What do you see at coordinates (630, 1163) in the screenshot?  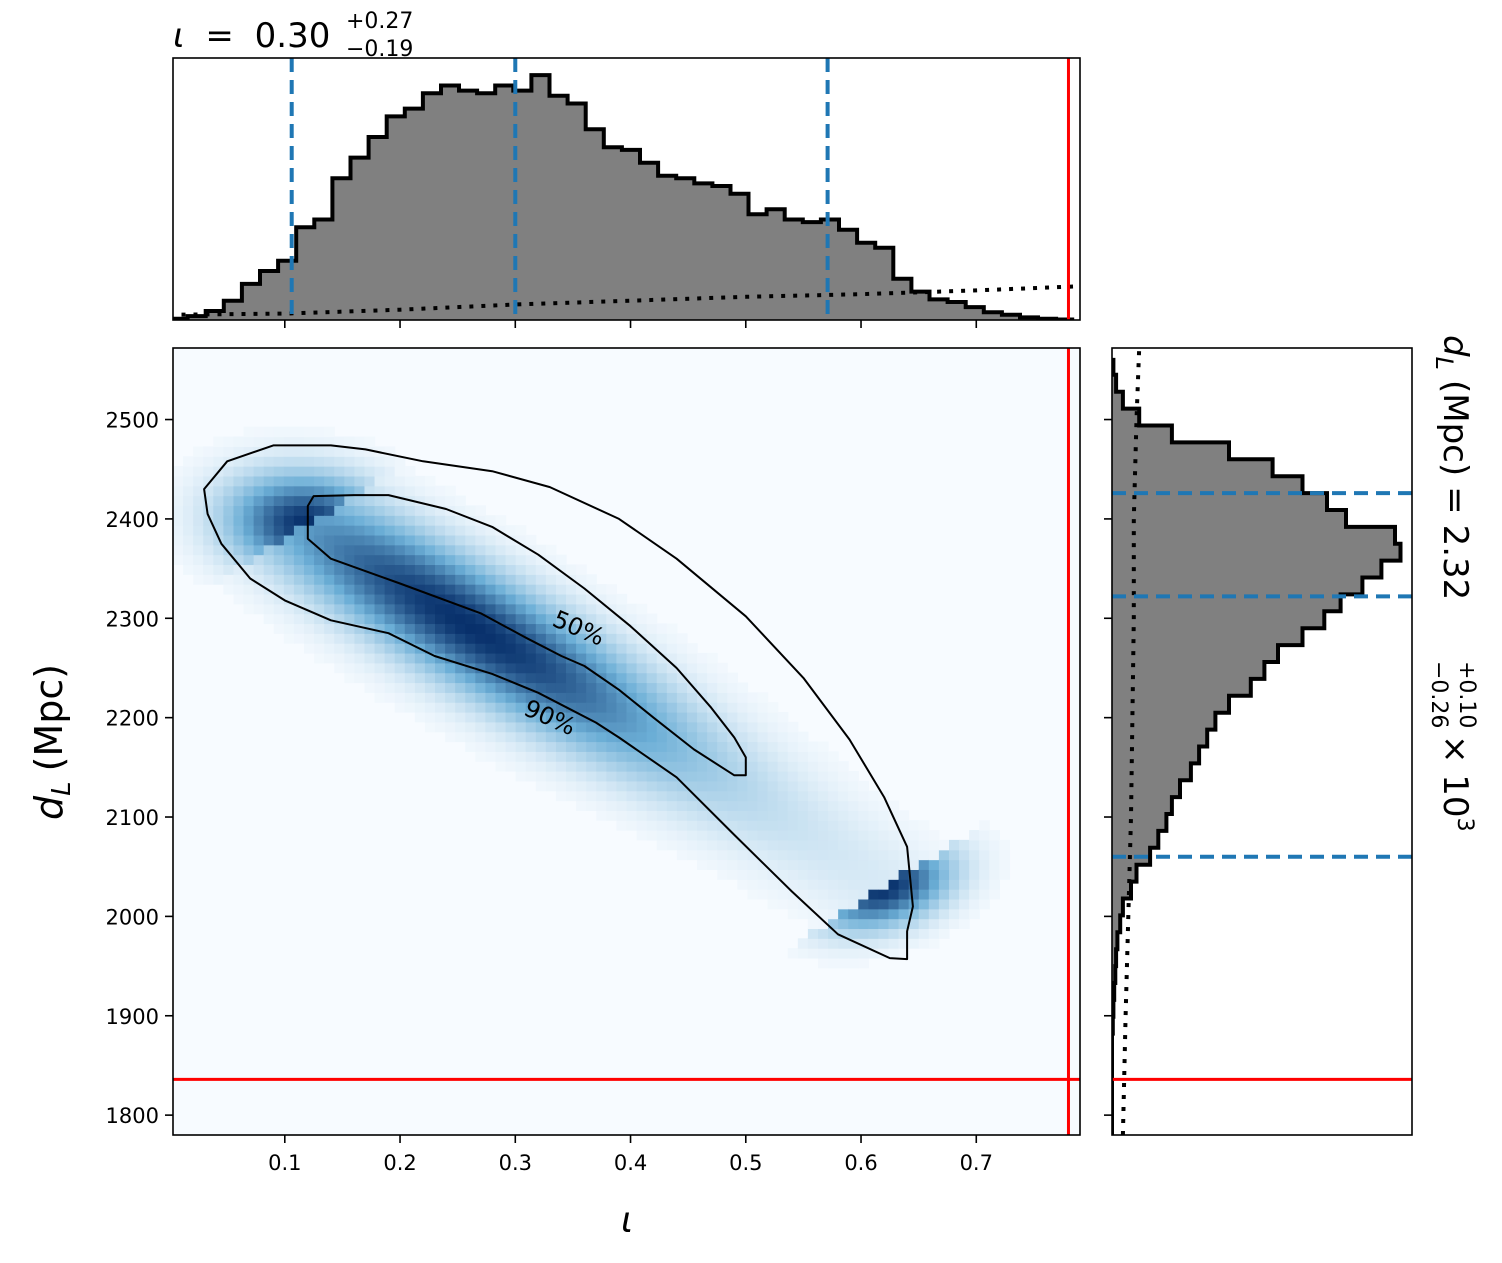 I see `x-tick-label: 0.4` at bounding box center [630, 1163].